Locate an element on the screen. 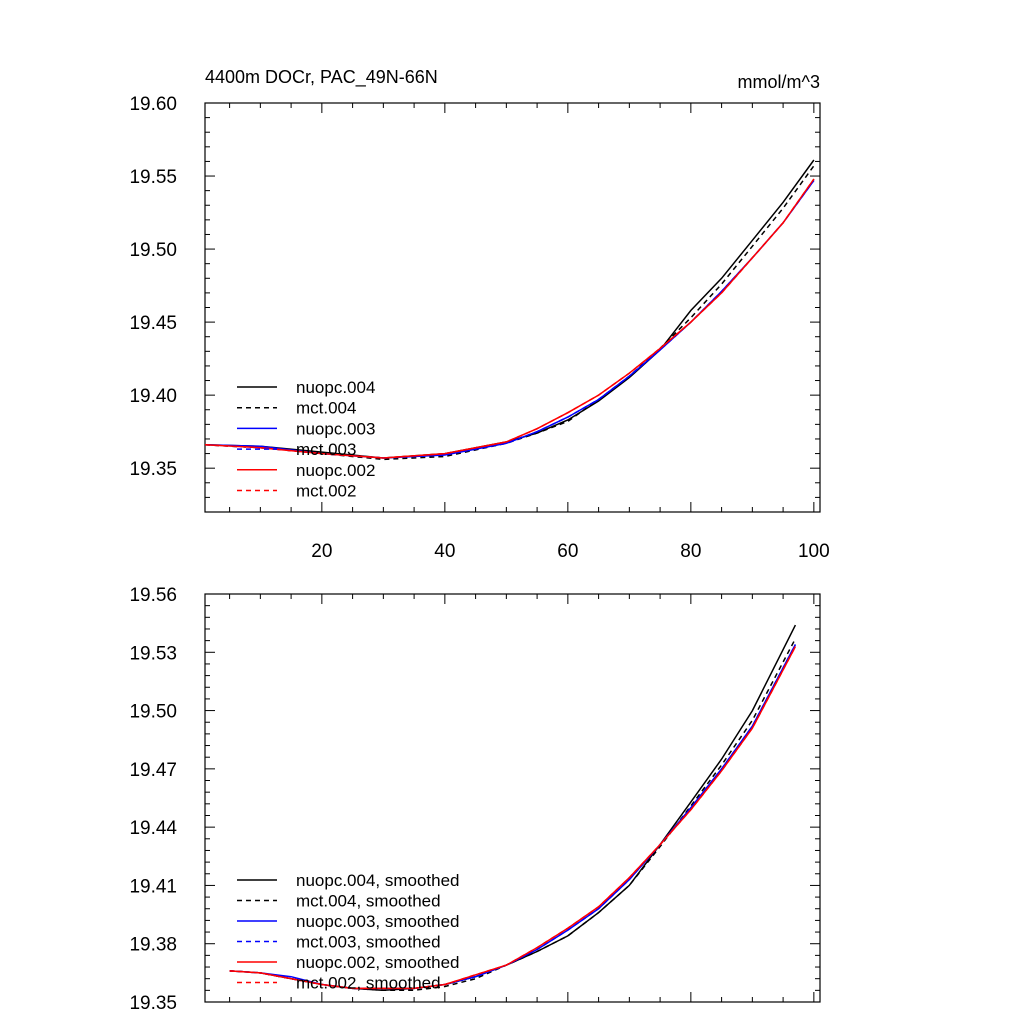 The height and width of the screenshot is (1024, 1024). chart-title: 4400m DOCr, PAC_49N-66N is located at coordinates (321, 77).